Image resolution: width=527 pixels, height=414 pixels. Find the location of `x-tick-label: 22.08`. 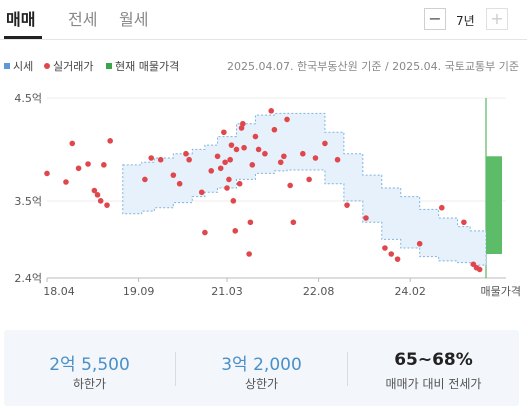

x-tick-label: 22.08 is located at coordinates (319, 291).